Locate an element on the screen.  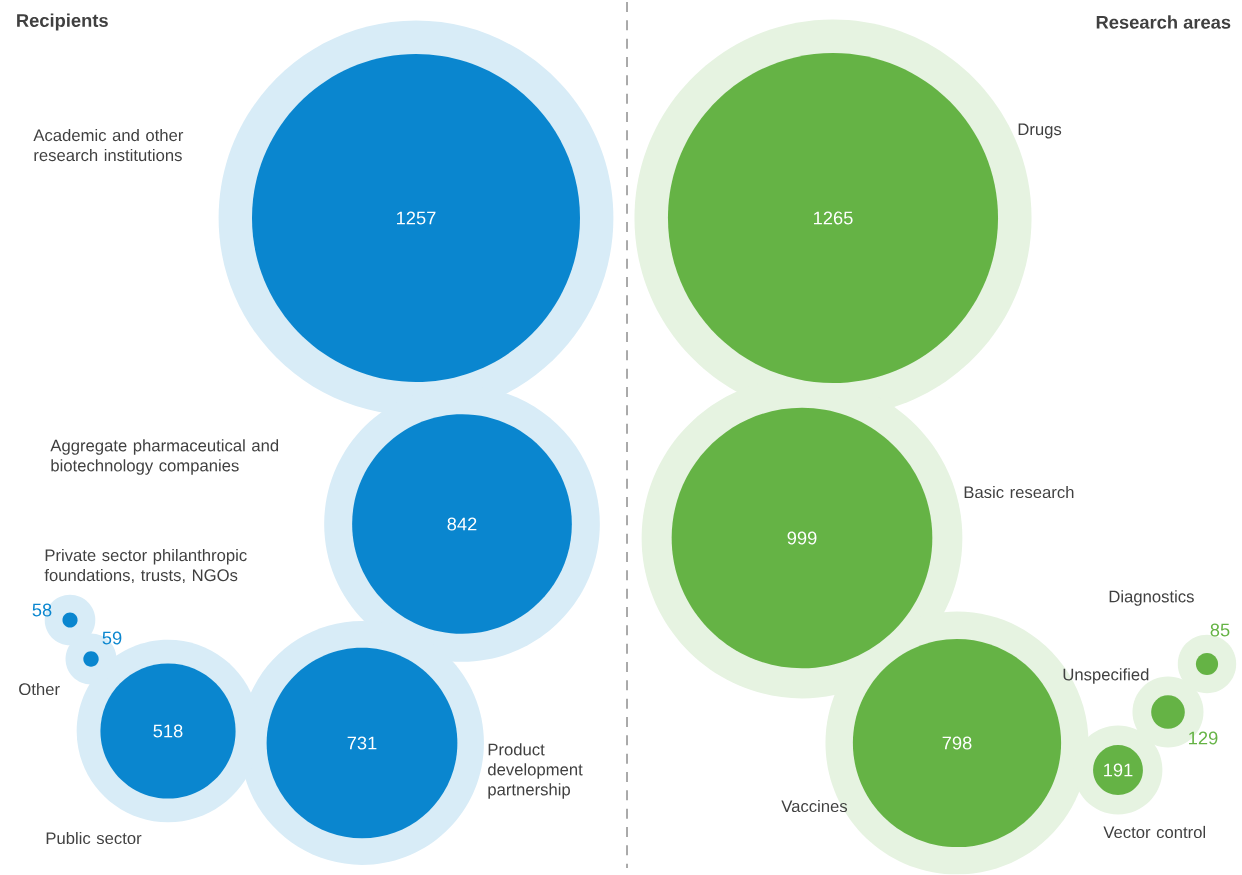
data-label: 518 is located at coordinates (168, 731).